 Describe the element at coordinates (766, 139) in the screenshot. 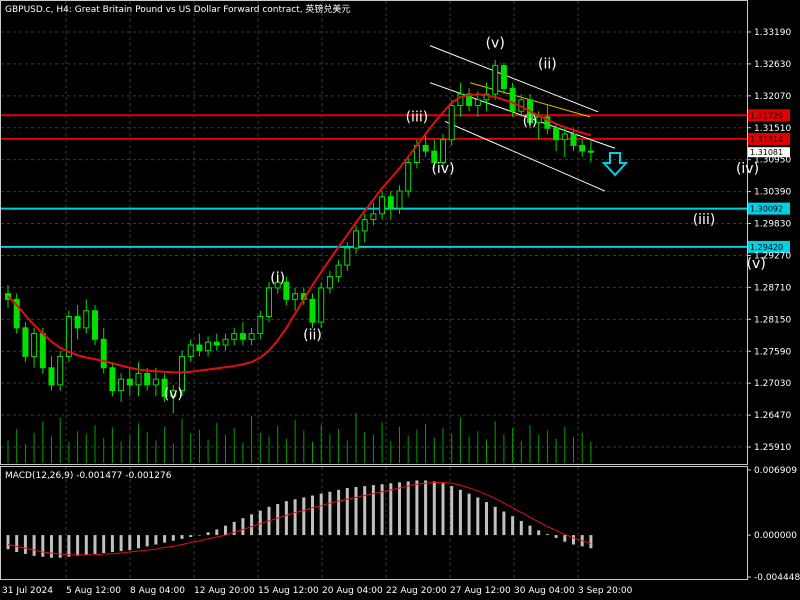

I see `price-level-tag-label: 1.31314` at that location.